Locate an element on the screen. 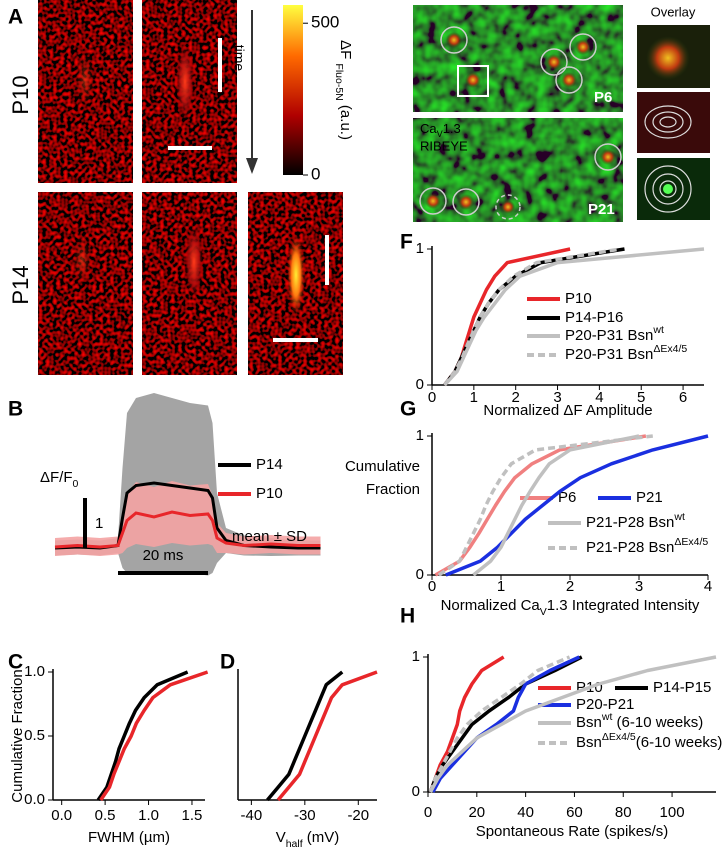 The width and height of the screenshot is (728, 853). image-label: P6 is located at coordinates (603, 97).